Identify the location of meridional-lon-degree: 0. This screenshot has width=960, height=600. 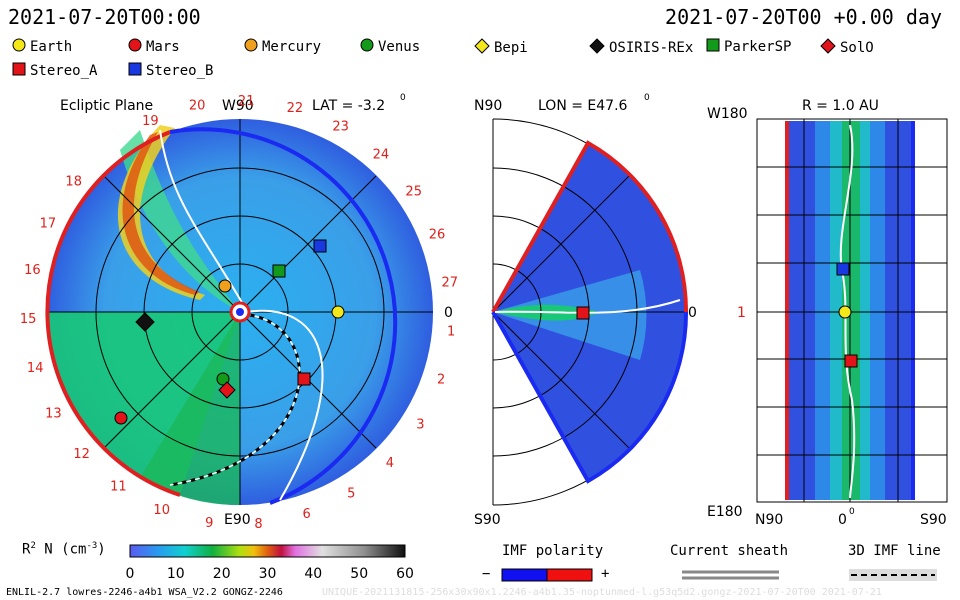
(647, 98).